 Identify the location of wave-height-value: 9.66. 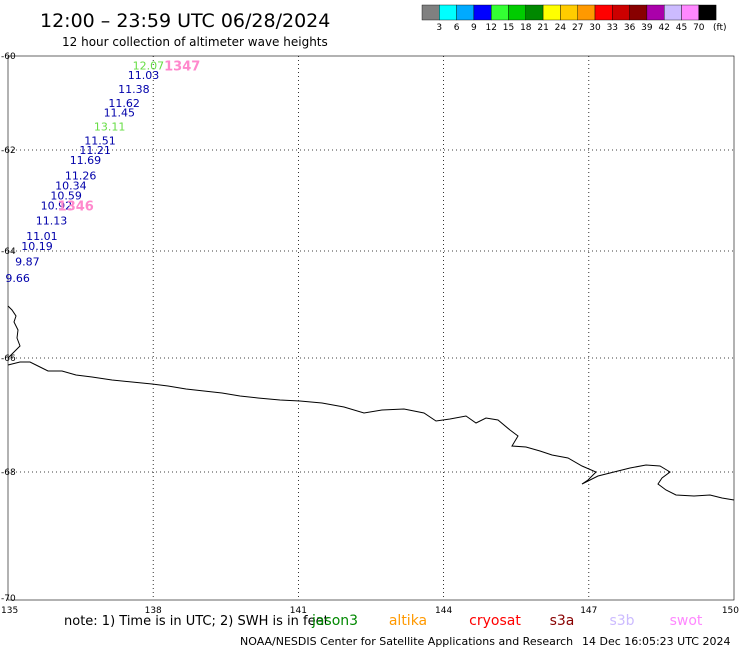
(17, 278).